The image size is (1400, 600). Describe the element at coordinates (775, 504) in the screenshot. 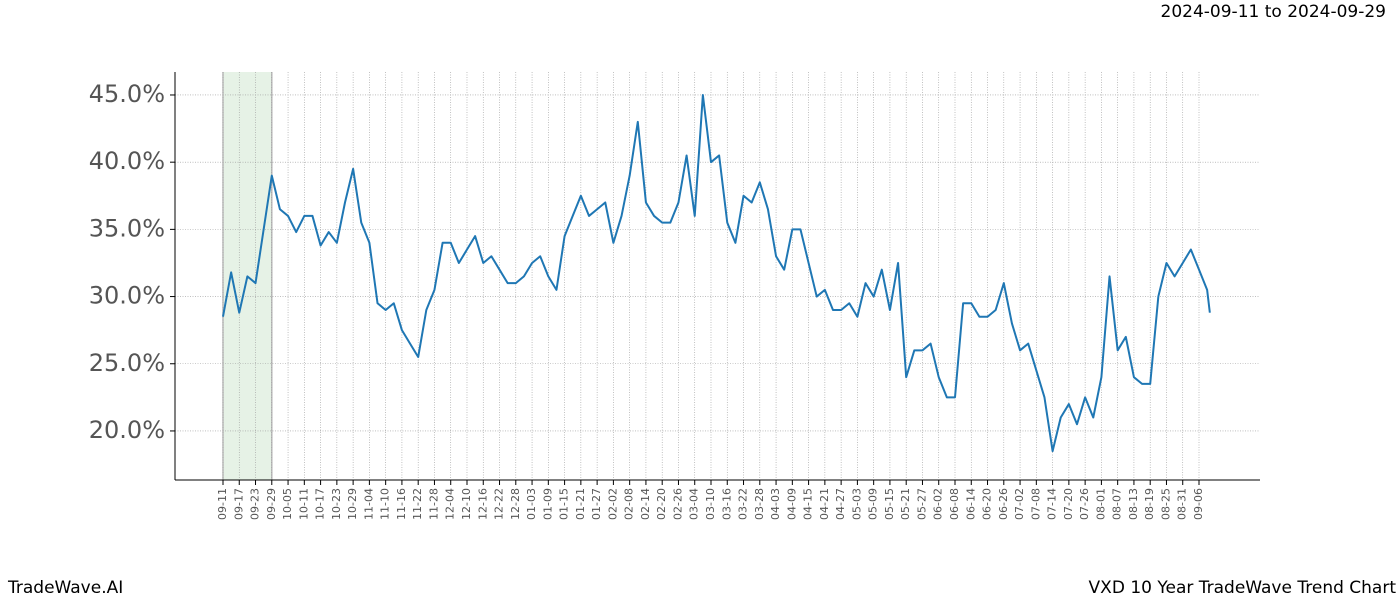

I see `x-tick-label: 04-03` at that location.